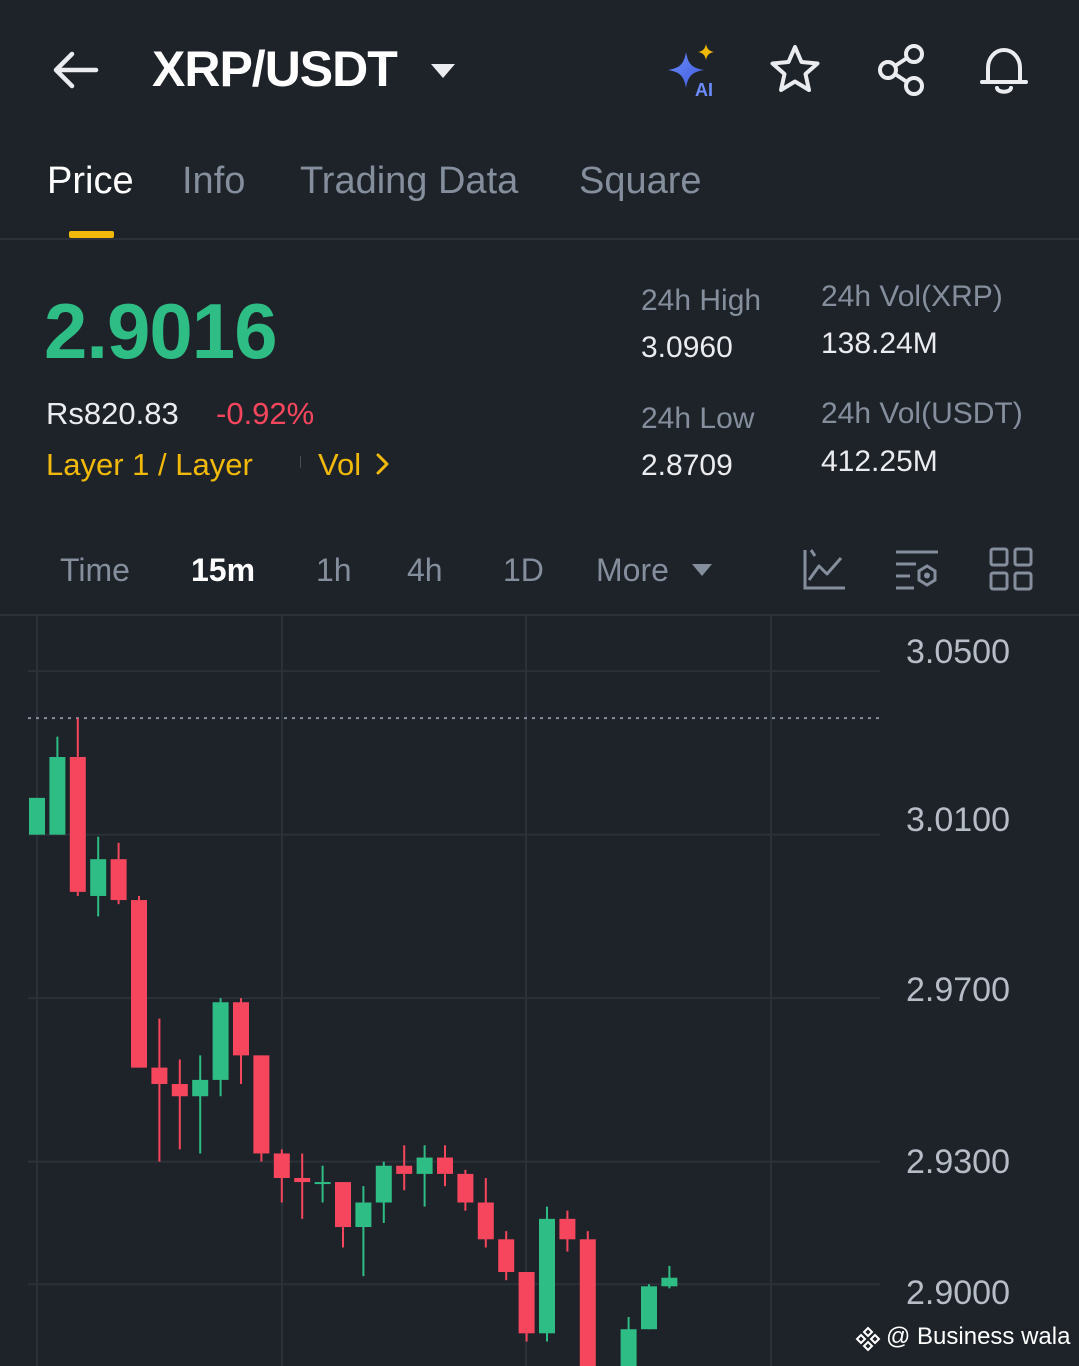 This screenshot has width=1079, height=1366. What do you see at coordinates (1011, 569) in the screenshot?
I see `grid-layout-icon` at bounding box center [1011, 569].